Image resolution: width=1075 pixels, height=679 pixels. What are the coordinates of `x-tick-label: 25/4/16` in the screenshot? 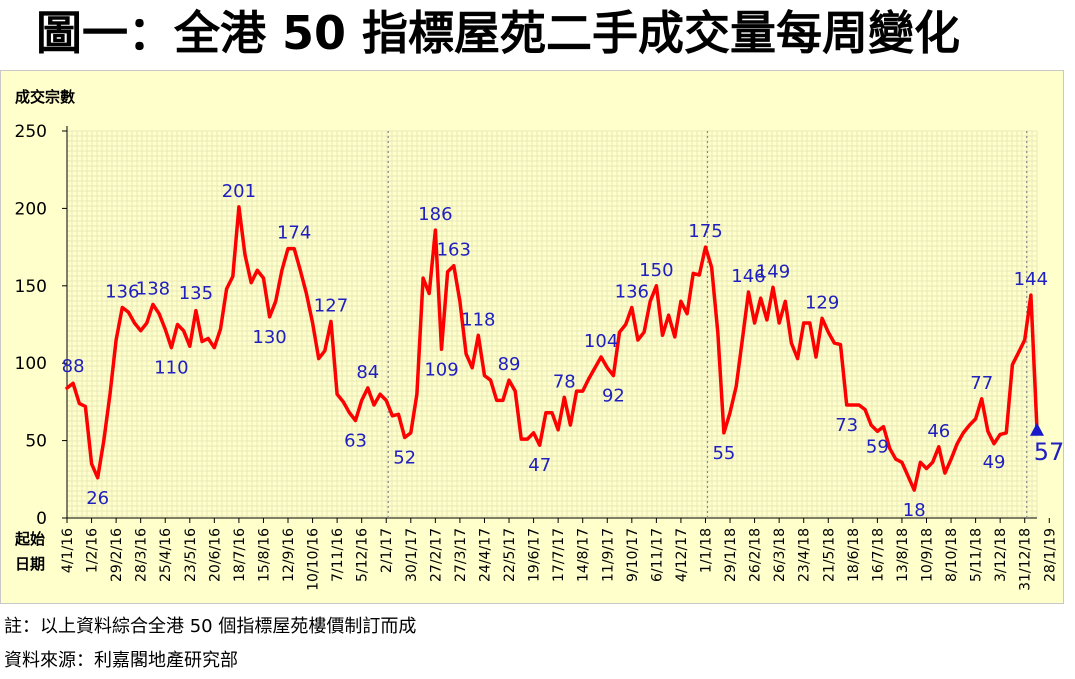 It's located at (166, 555).